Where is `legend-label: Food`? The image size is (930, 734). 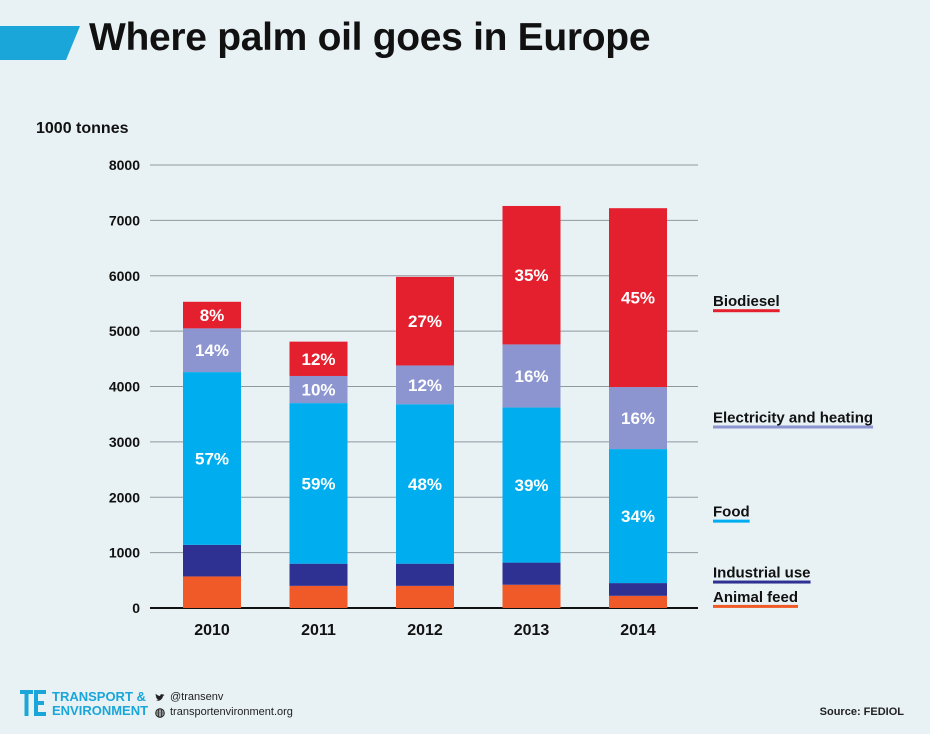 legend-label: Food is located at coordinates (731, 512).